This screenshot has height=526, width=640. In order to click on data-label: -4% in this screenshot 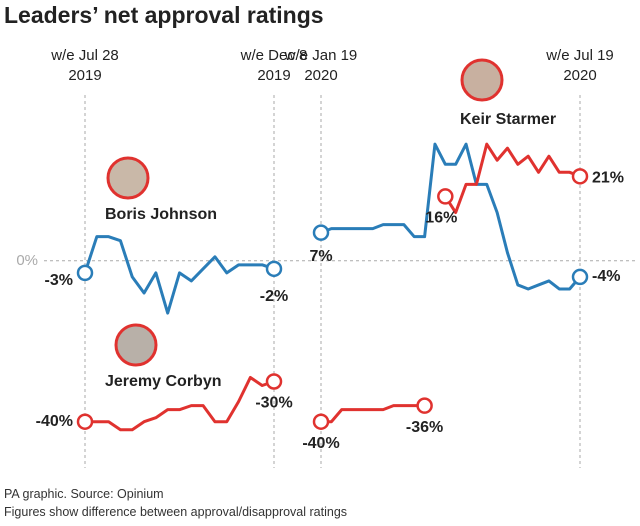, I will do `click(606, 276)`.